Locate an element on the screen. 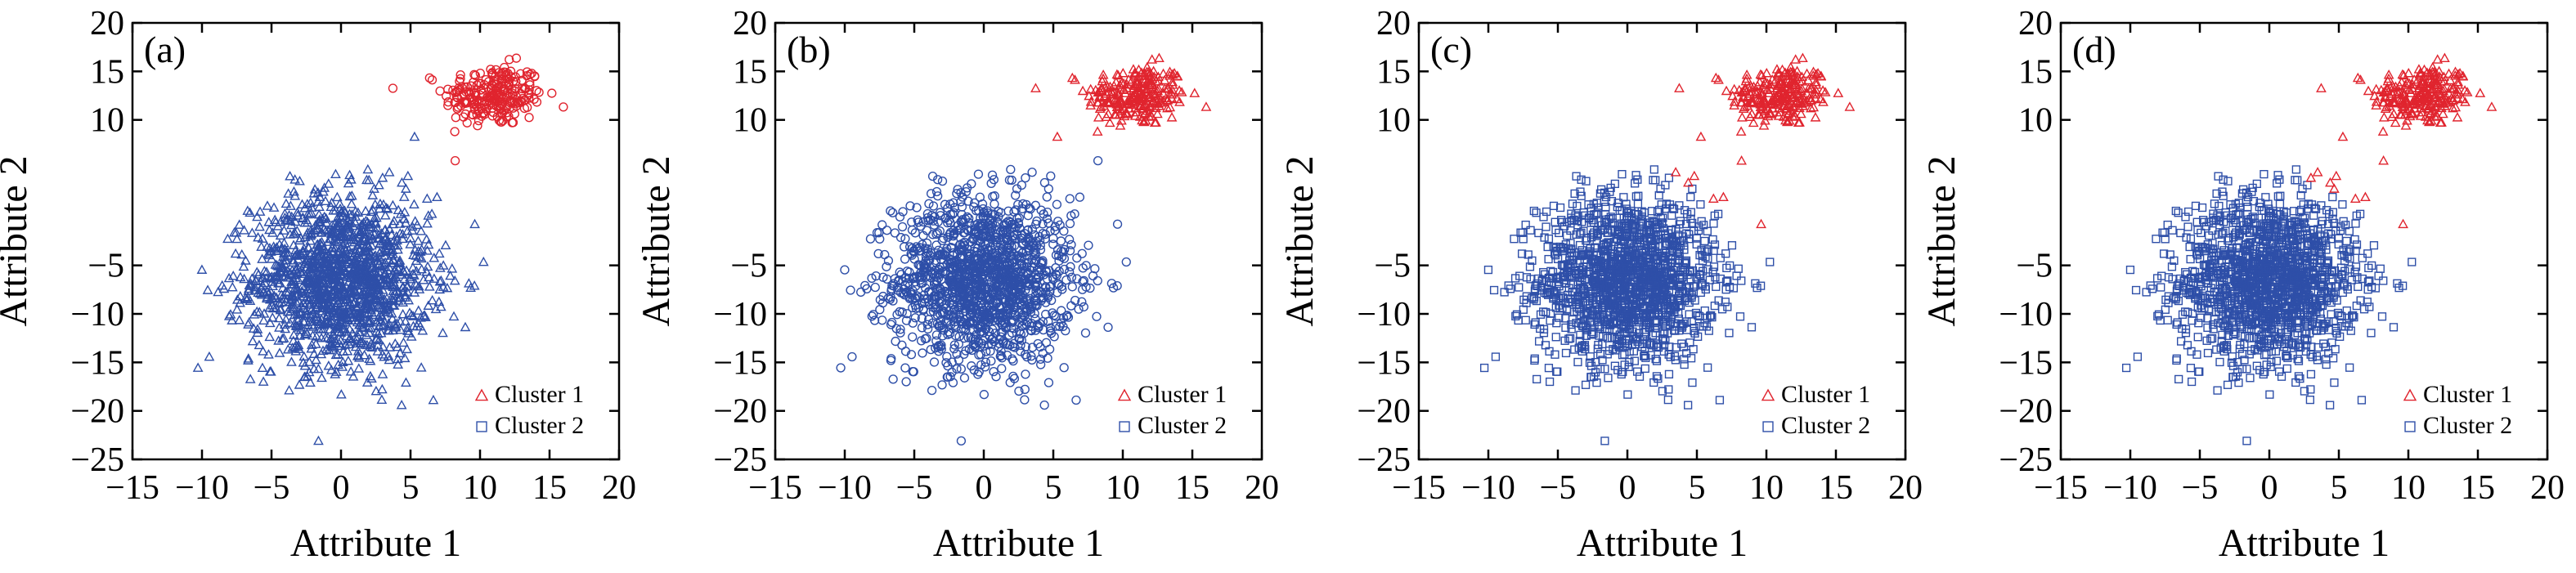  legend-marker-cluster1 is located at coordinates (1124, 395).